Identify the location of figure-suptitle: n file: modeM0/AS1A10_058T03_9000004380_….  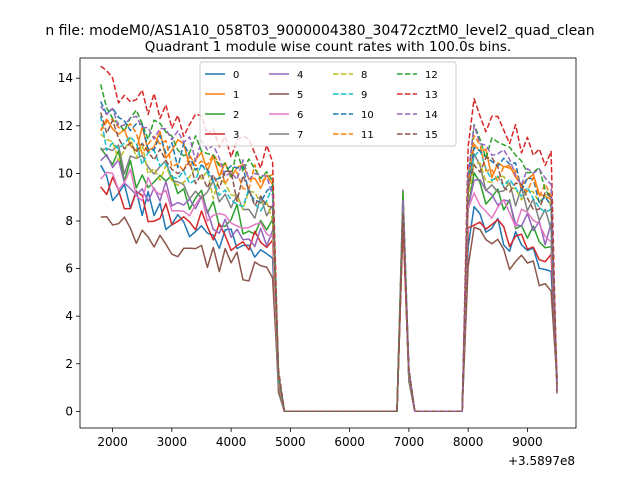
(319, 31).